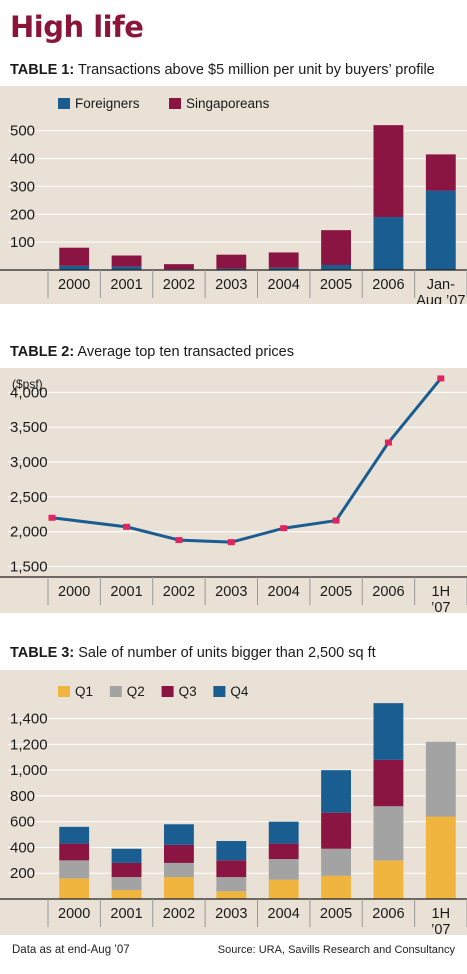  Describe the element at coordinates (246, 460) in the screenshot. I see `price-line` at that location.